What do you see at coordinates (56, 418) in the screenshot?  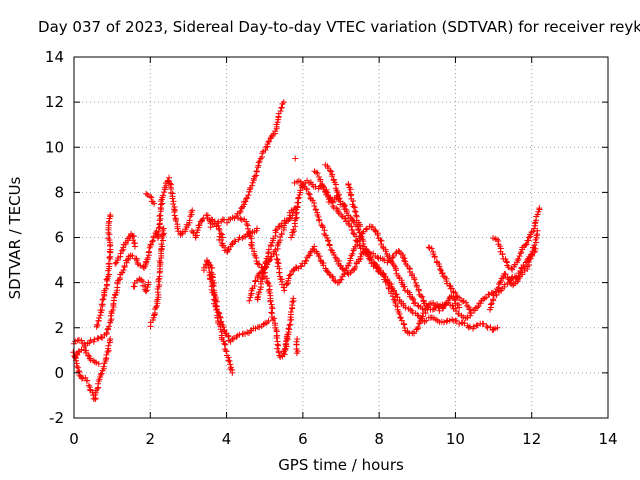 I see `y-tick-label: -2` at bounding box center [56, 418].